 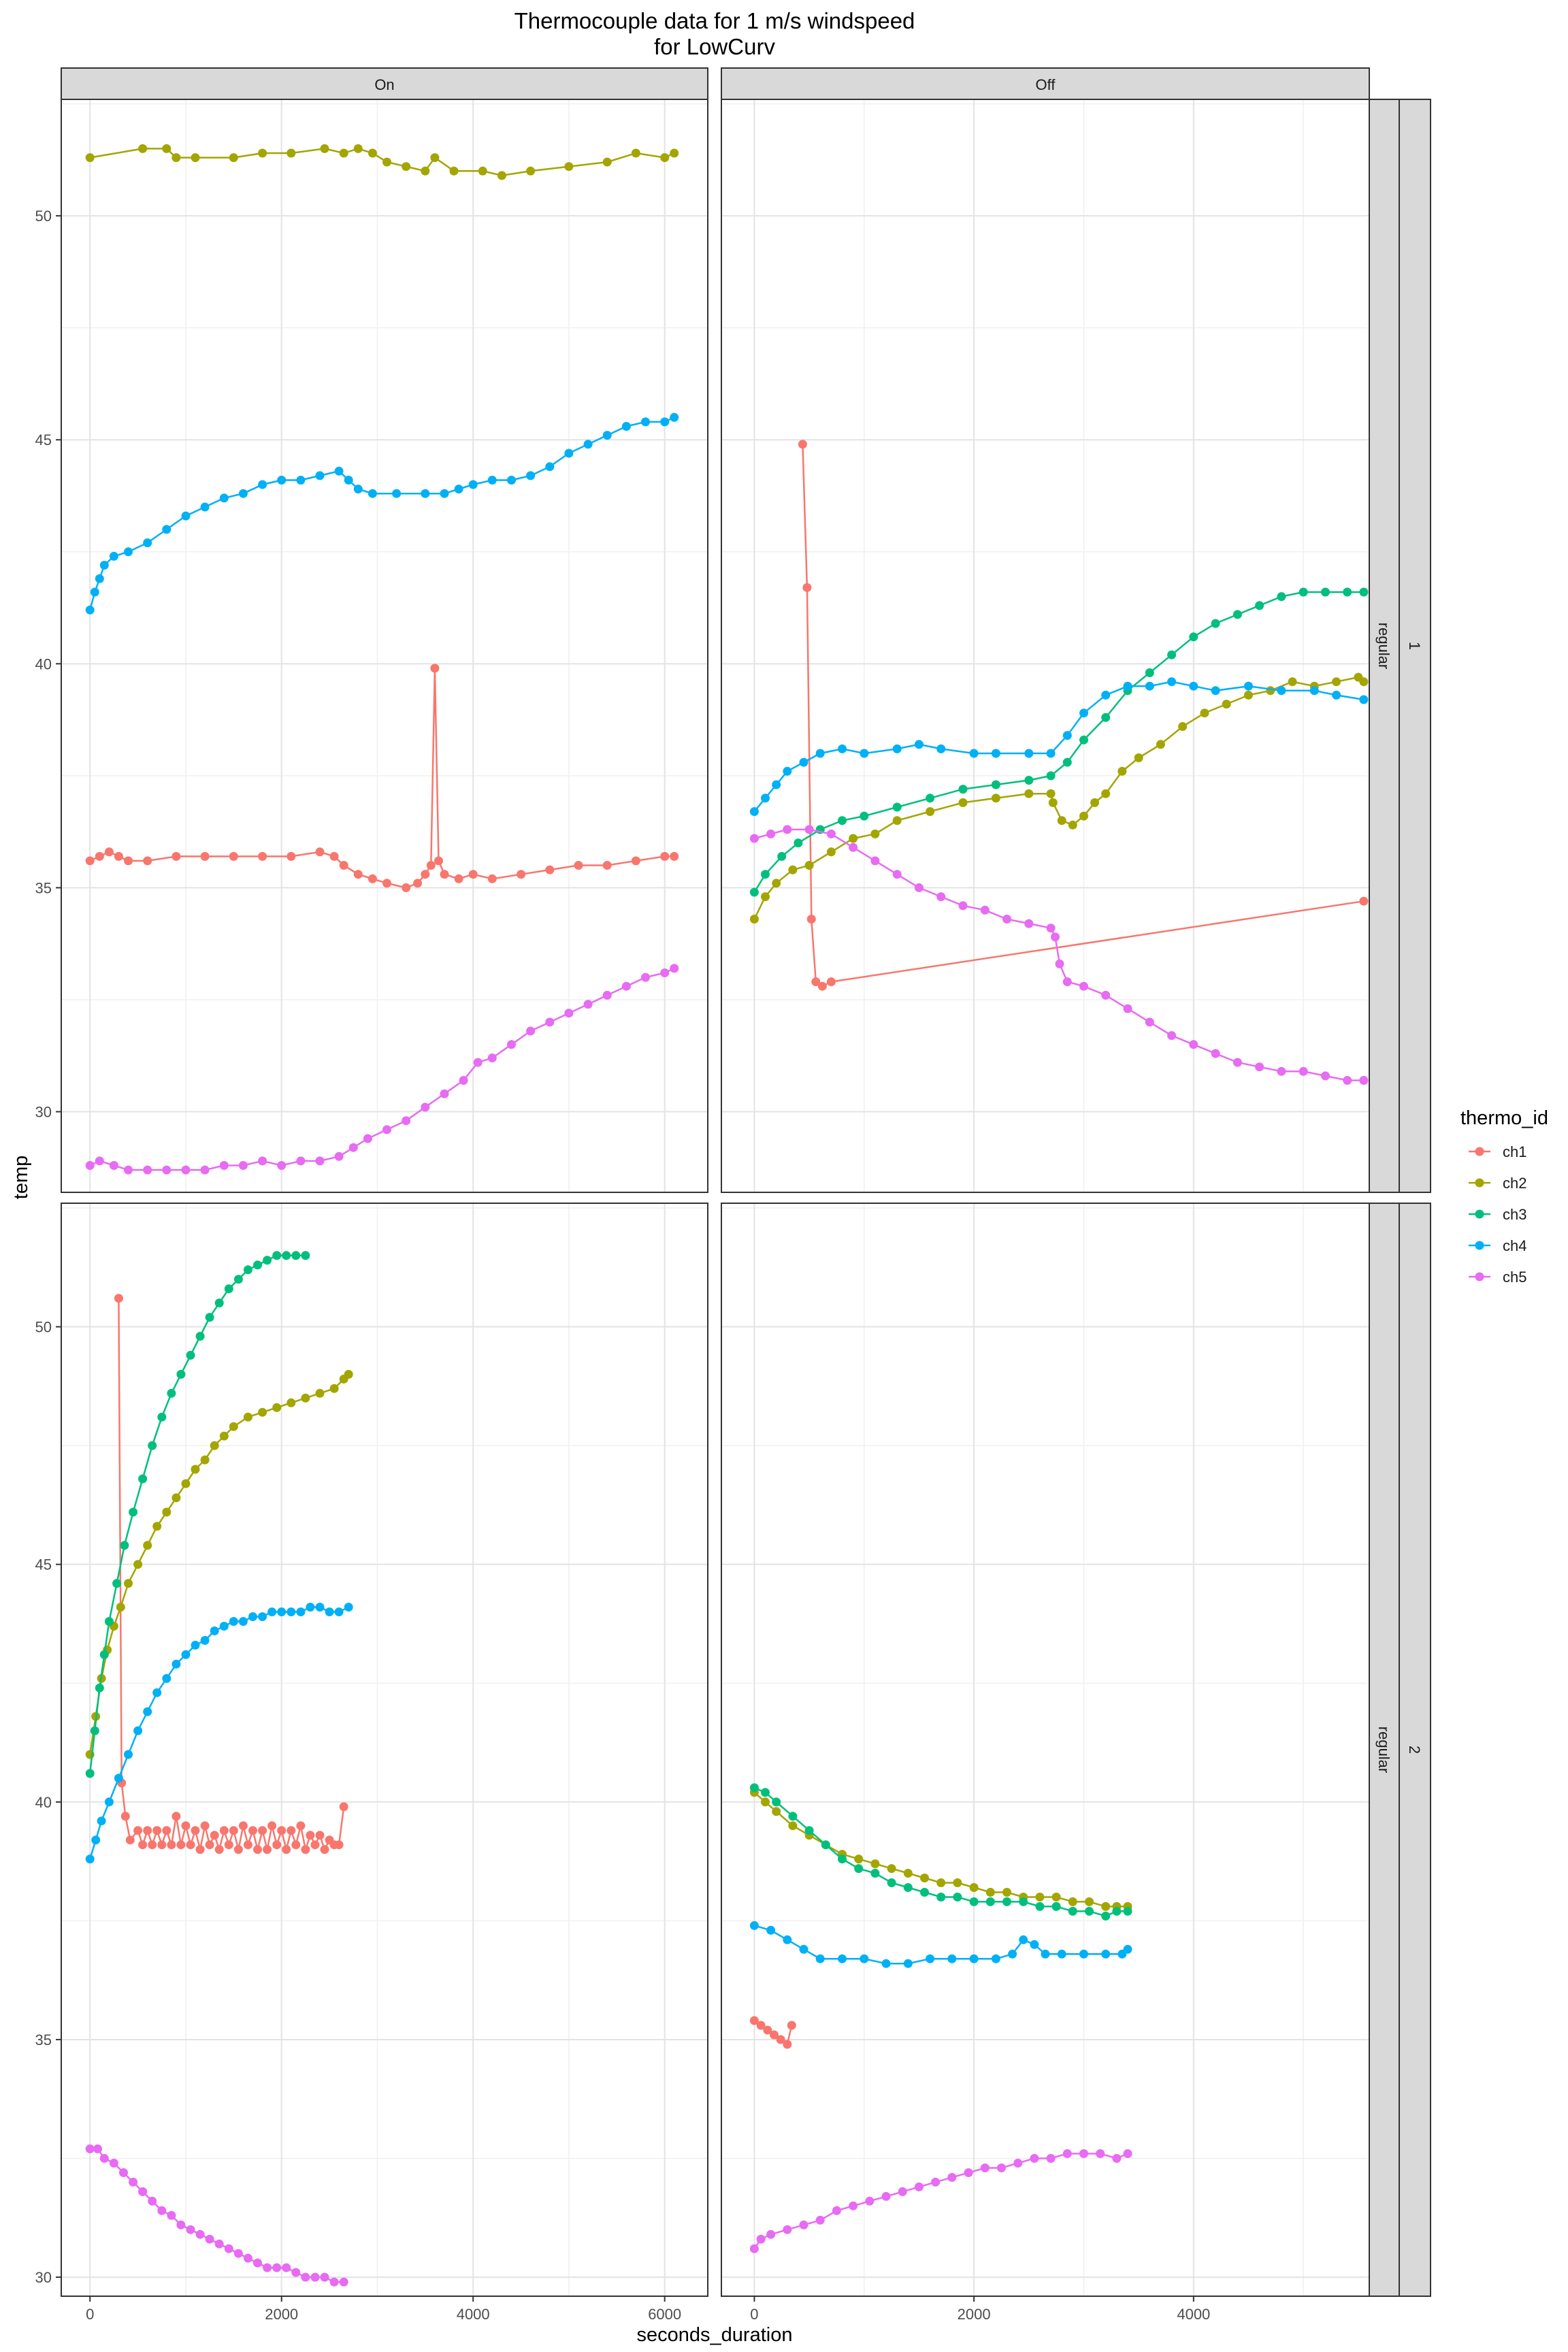 I want to click on facet-strip-label: Off, so click(x=1046, y=84).